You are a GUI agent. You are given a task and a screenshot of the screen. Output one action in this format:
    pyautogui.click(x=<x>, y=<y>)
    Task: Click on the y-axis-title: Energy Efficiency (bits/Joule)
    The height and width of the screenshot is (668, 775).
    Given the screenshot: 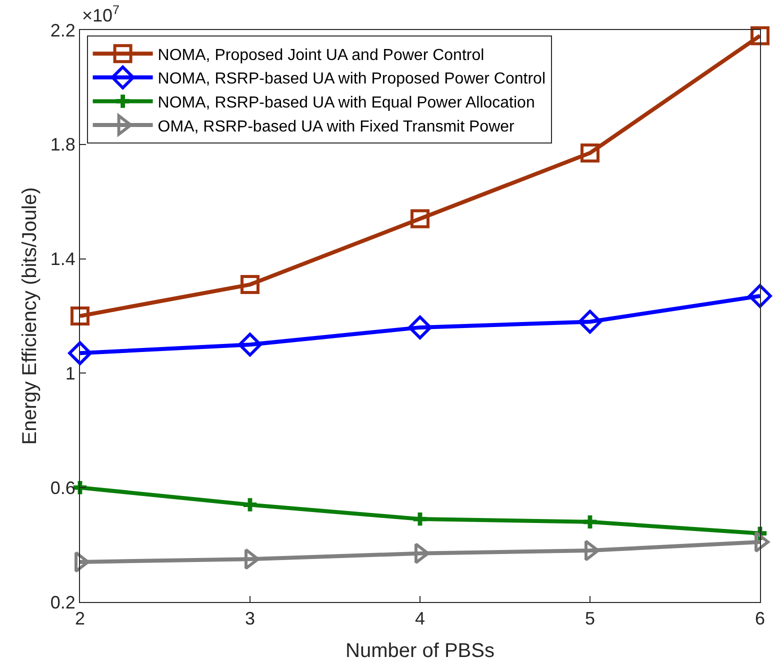 What is the action you would take?
    pyautogui.click(x=29, y=316)
    